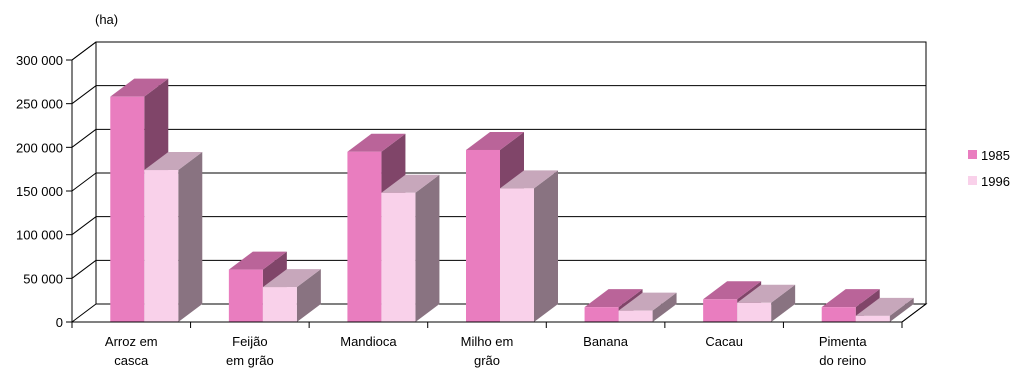  Describe the element at coordinates (106, 19) in the screenshot. I see `y-unit-label: (ha)` at that location.